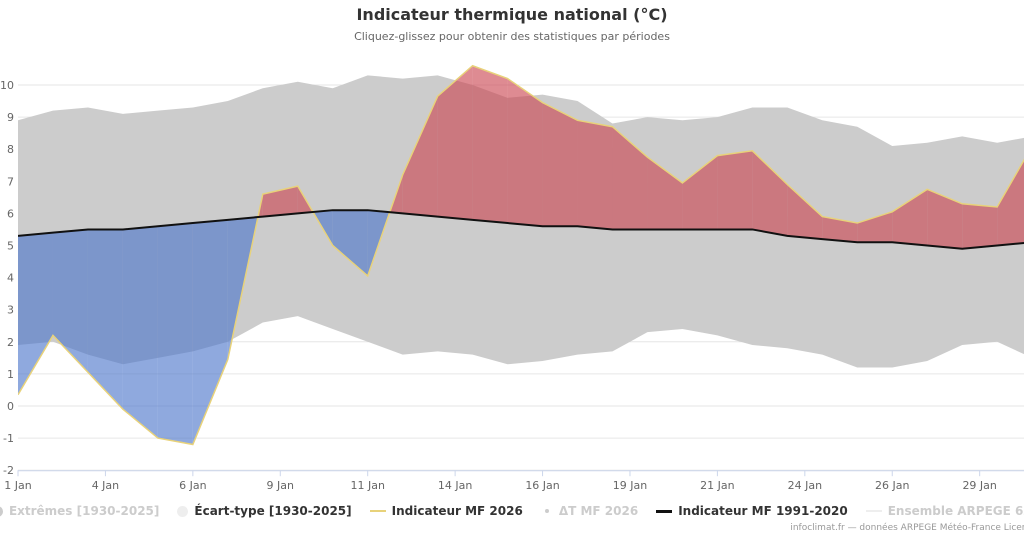 The height and width of the screenshot is (536, 1024). Describe the element at coordinates (546, 511) in the screenshot. I see `legend-small-dot-icon` at that location.